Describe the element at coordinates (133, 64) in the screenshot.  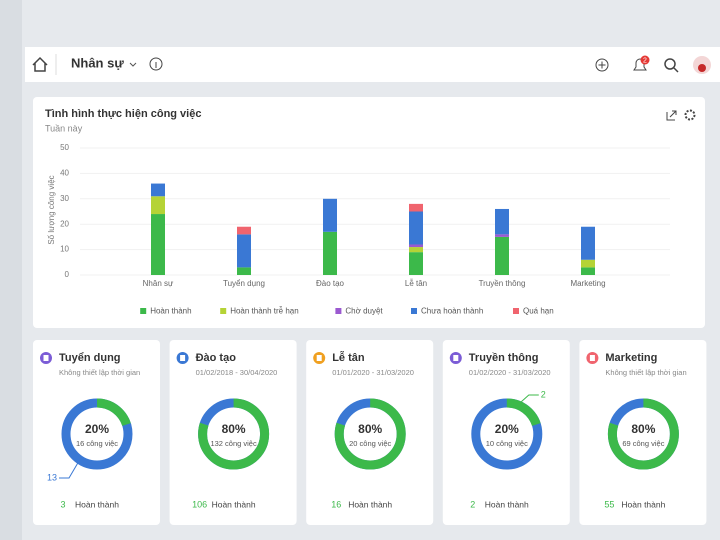
I see `chevron` at that location.